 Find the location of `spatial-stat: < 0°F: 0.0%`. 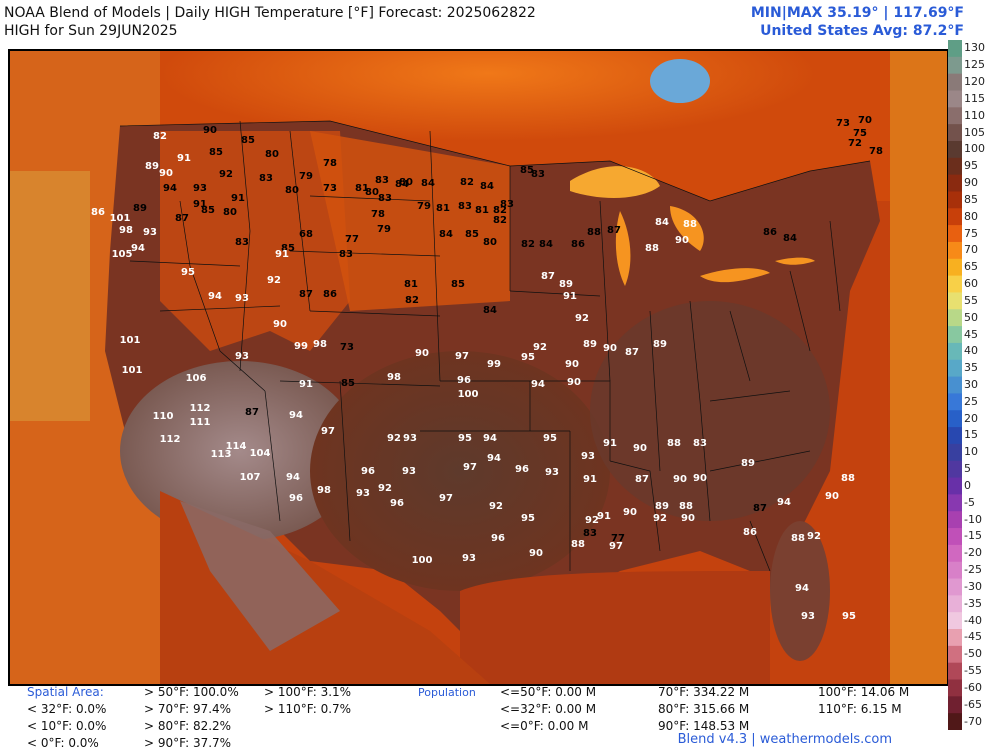

spatial-stat: < 0°F: 0.0% is located at coordinates (63, 743).